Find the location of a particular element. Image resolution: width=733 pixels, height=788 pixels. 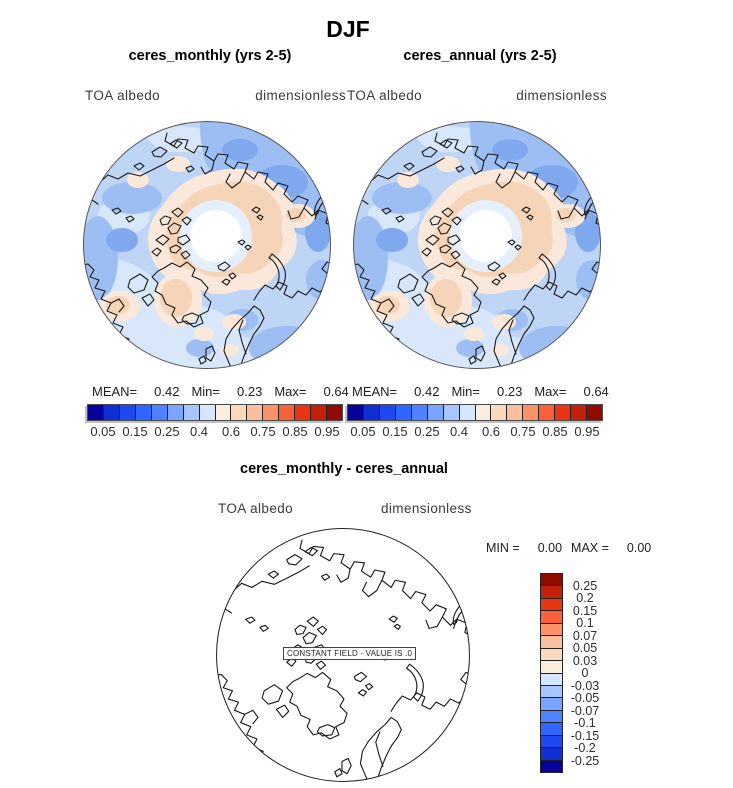

colorbar-ceres-monthly is located at coordinates (215, 412).